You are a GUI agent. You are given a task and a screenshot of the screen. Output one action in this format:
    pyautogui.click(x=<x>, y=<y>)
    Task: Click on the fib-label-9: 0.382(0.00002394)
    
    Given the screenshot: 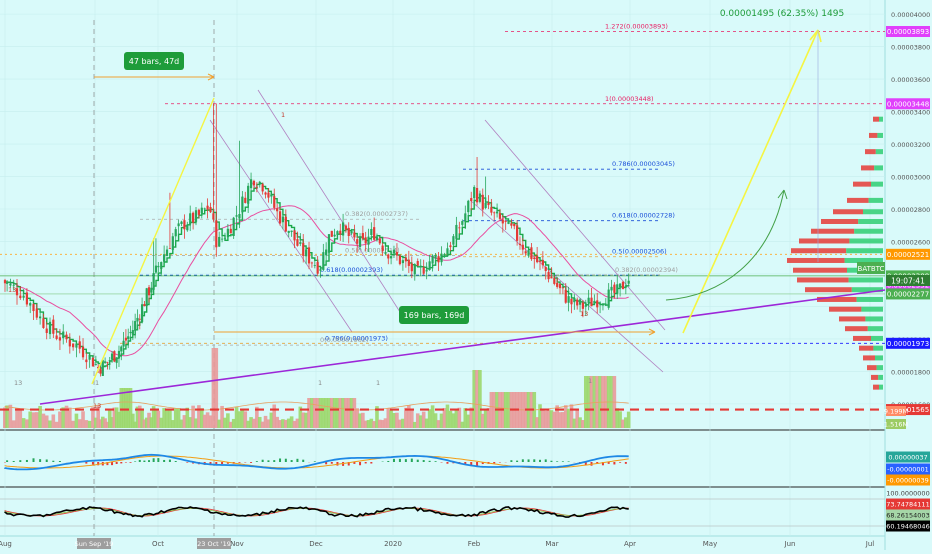 What is the action you would take?
    pyautogui.click(x=646, y=270)
    